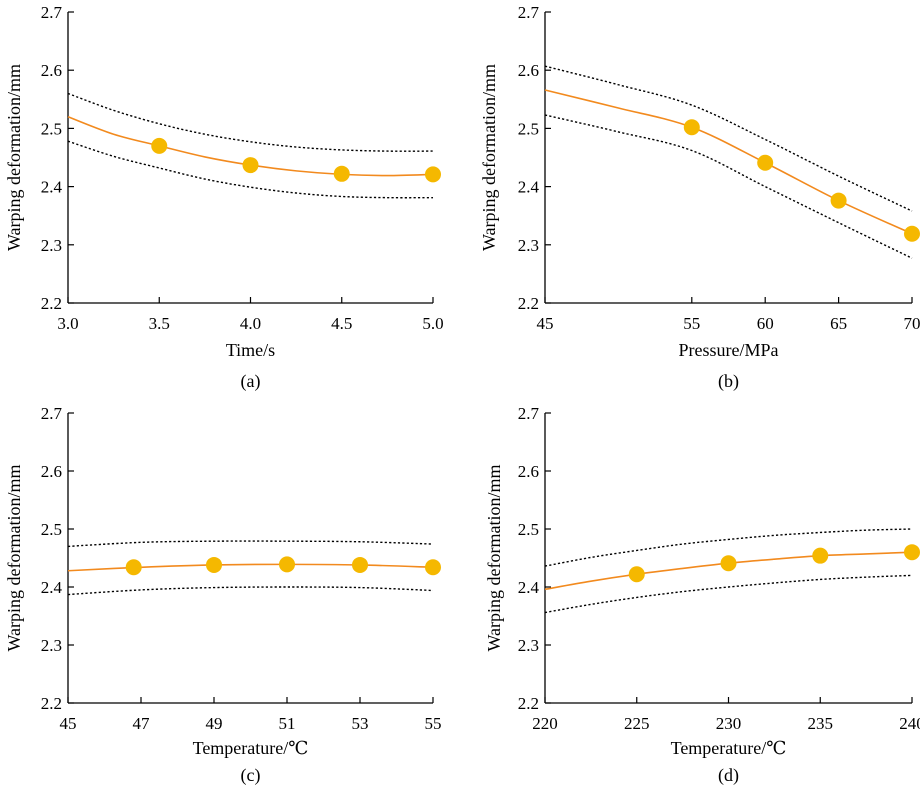  I want to click on panel-label: (a), so click(251, 381).